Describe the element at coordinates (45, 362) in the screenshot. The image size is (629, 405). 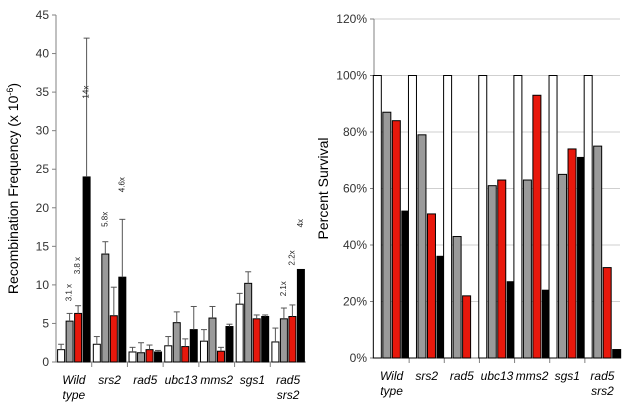
I see `y-tick-label: 0` at that location.